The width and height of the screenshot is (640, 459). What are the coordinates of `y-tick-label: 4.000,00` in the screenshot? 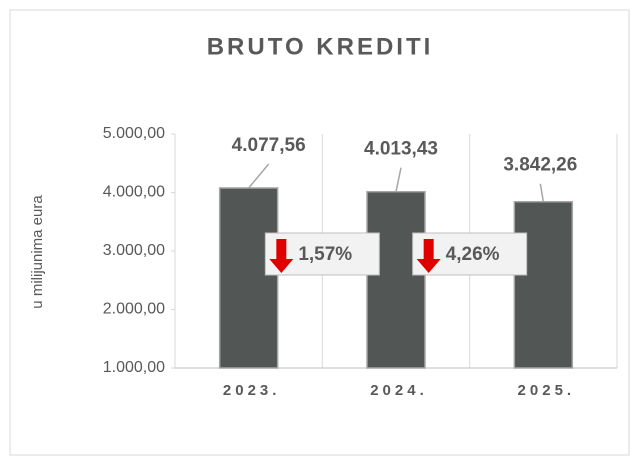 It's located at (134, 192).